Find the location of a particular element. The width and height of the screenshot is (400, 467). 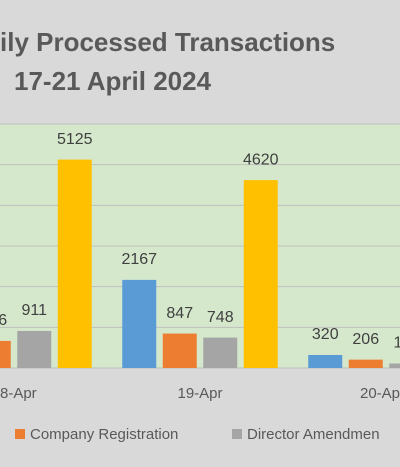

chart-title: ily Processed Transactions is located at coordinates (167, 42).